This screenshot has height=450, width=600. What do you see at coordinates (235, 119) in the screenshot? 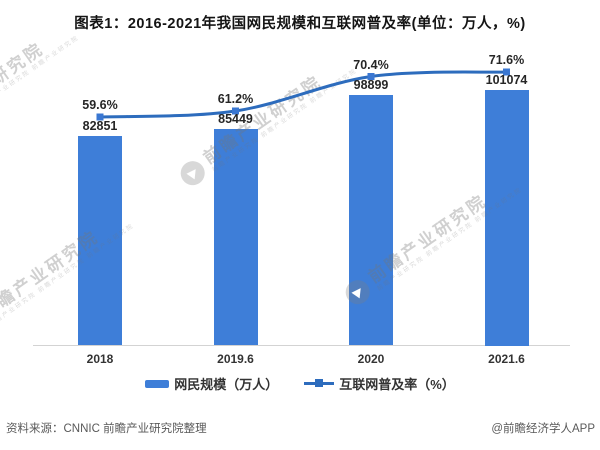
I see `bar-value-label: 85449` at bounding box center [235, 119].